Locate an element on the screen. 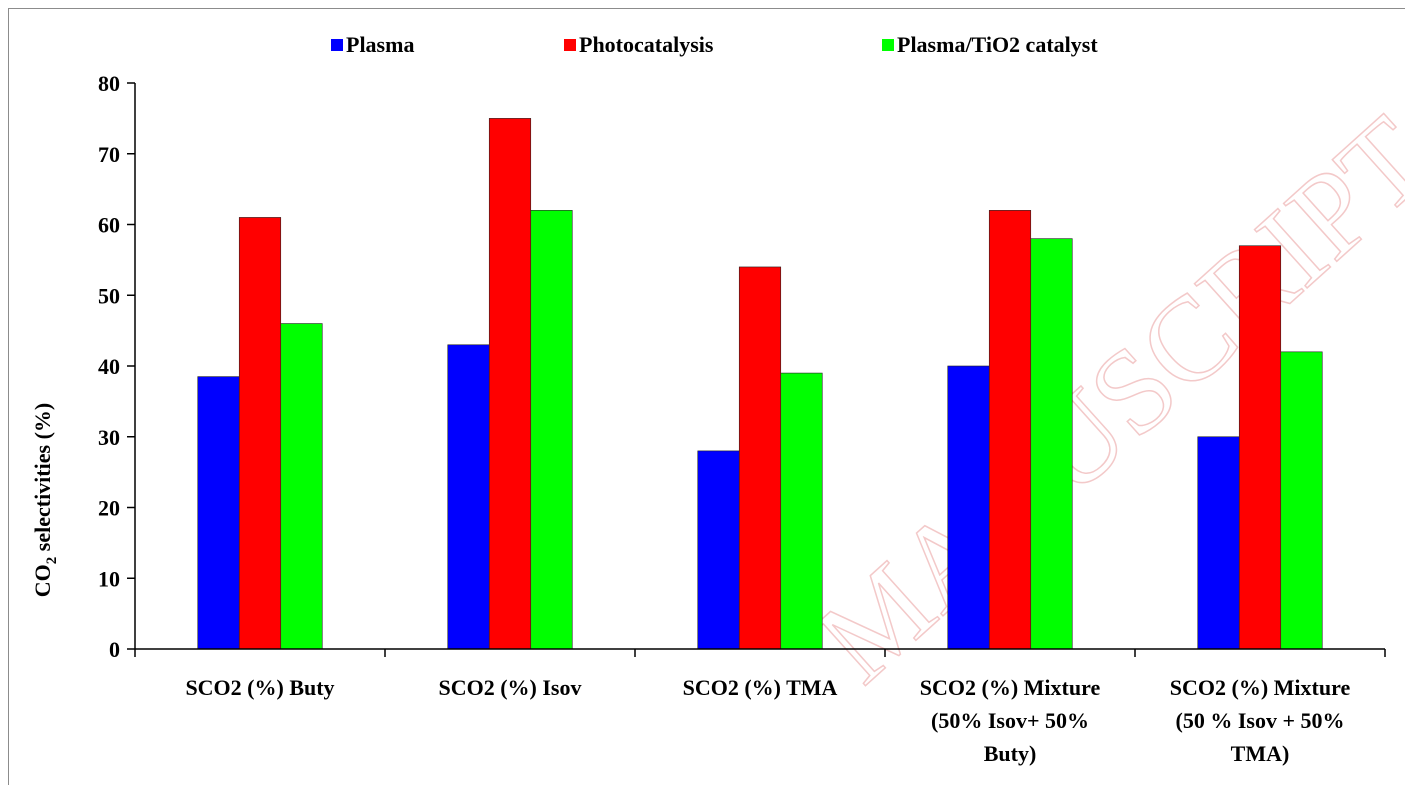 The height and width of the screenshot is (785, 1405). legend-label: Plasma/TiO2 catalyst is located at coordinates (997, 44).